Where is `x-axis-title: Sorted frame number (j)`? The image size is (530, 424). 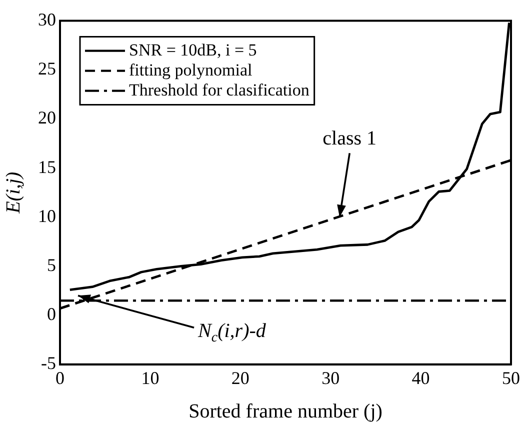 x-axis-title: Sorted frame number (j) is located at coordinates (285, 411).